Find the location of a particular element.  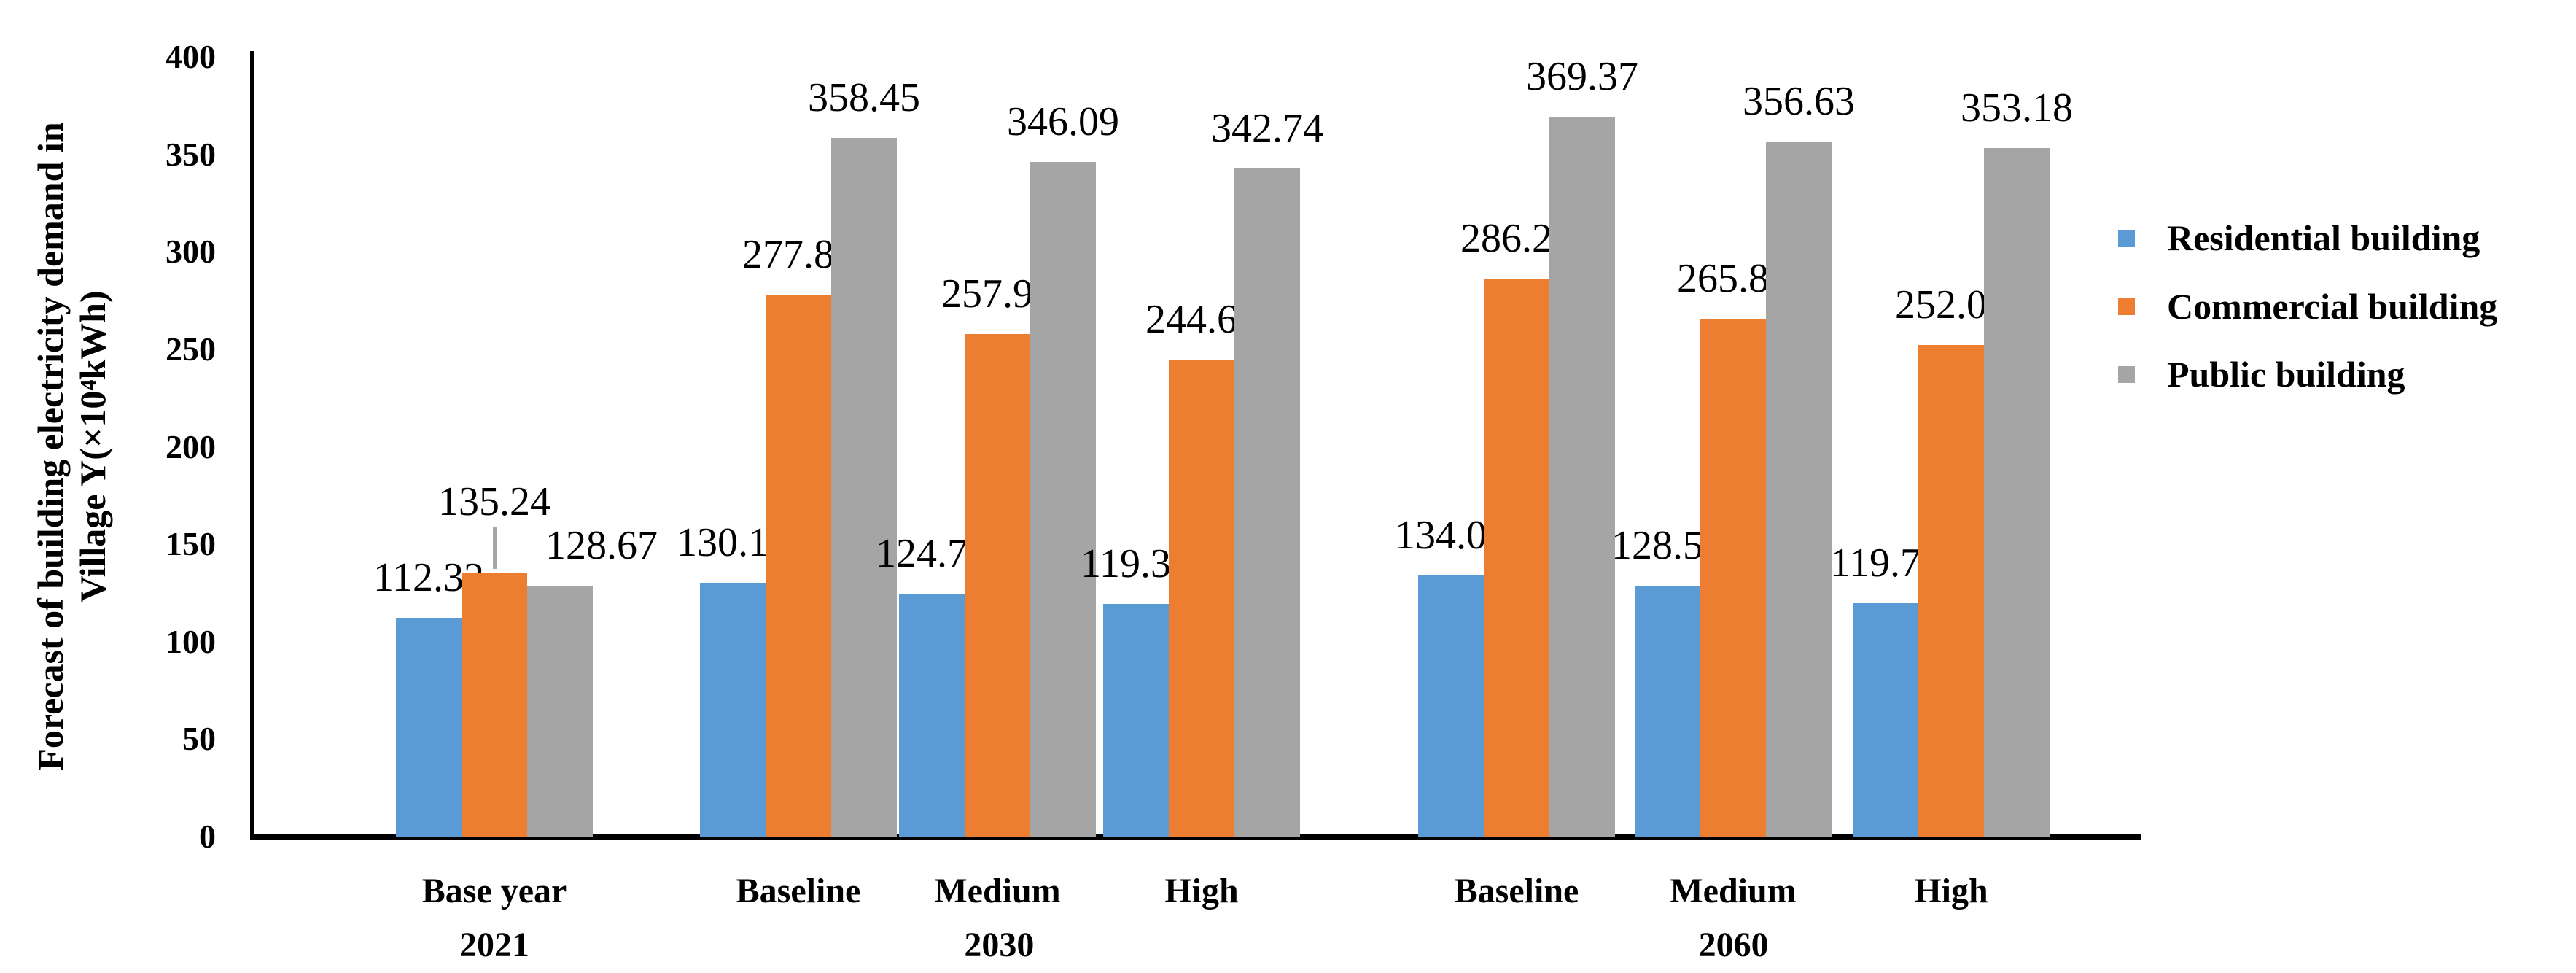

legend-item-residential: Residential building is located at coordinates (2299, 238).